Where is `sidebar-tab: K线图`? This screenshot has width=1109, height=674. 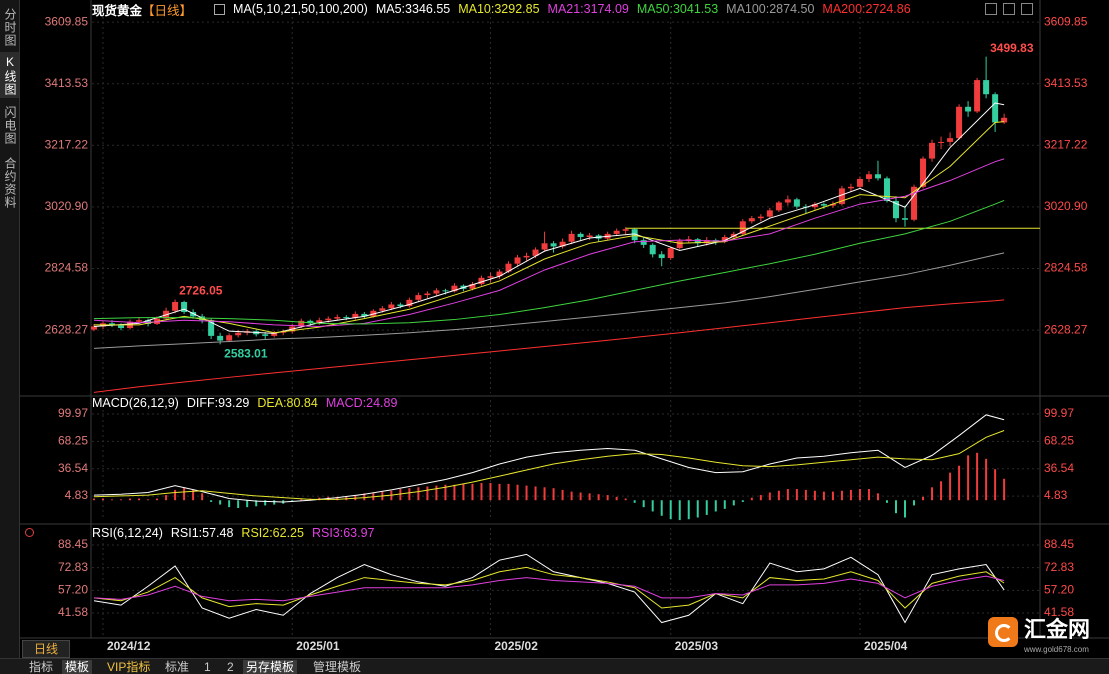 sidebar-tab: K线图 is located at coordinates (9, 75).